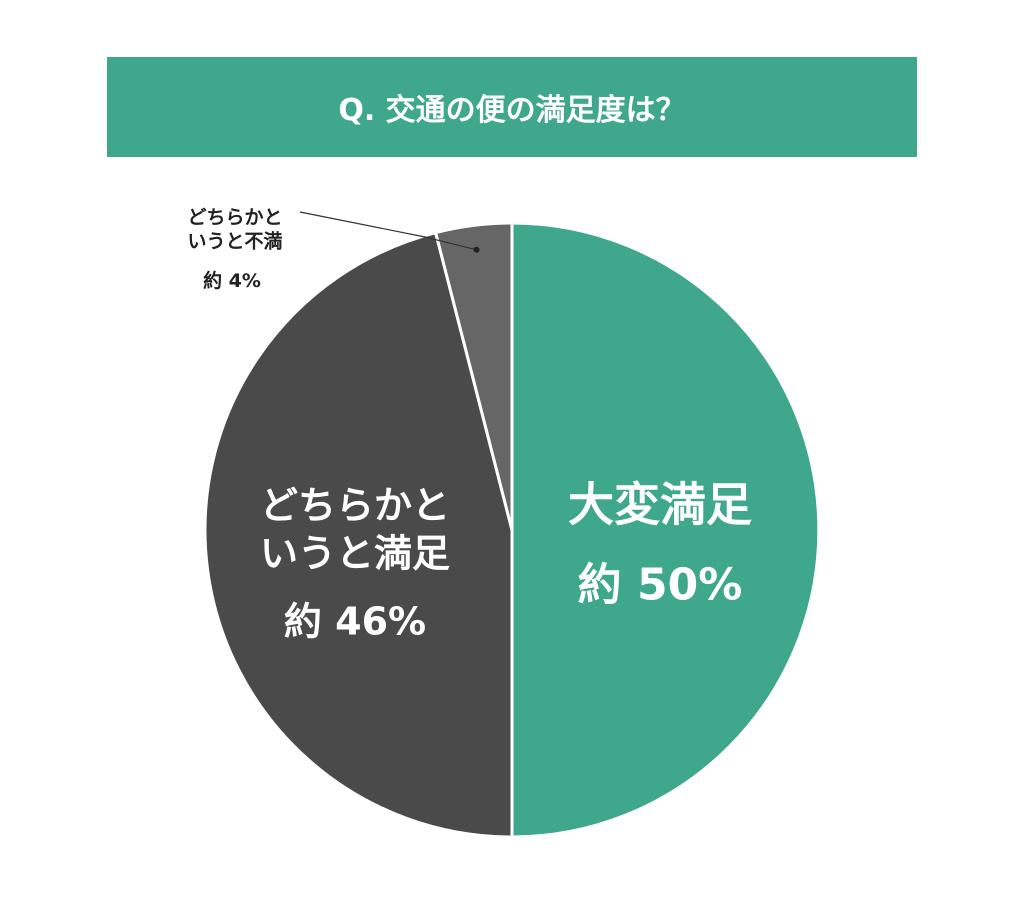 Image resolution: width=1024 pixels, height=922 pixels. I want to click on value-label: 約 50%, so click(660, 585).